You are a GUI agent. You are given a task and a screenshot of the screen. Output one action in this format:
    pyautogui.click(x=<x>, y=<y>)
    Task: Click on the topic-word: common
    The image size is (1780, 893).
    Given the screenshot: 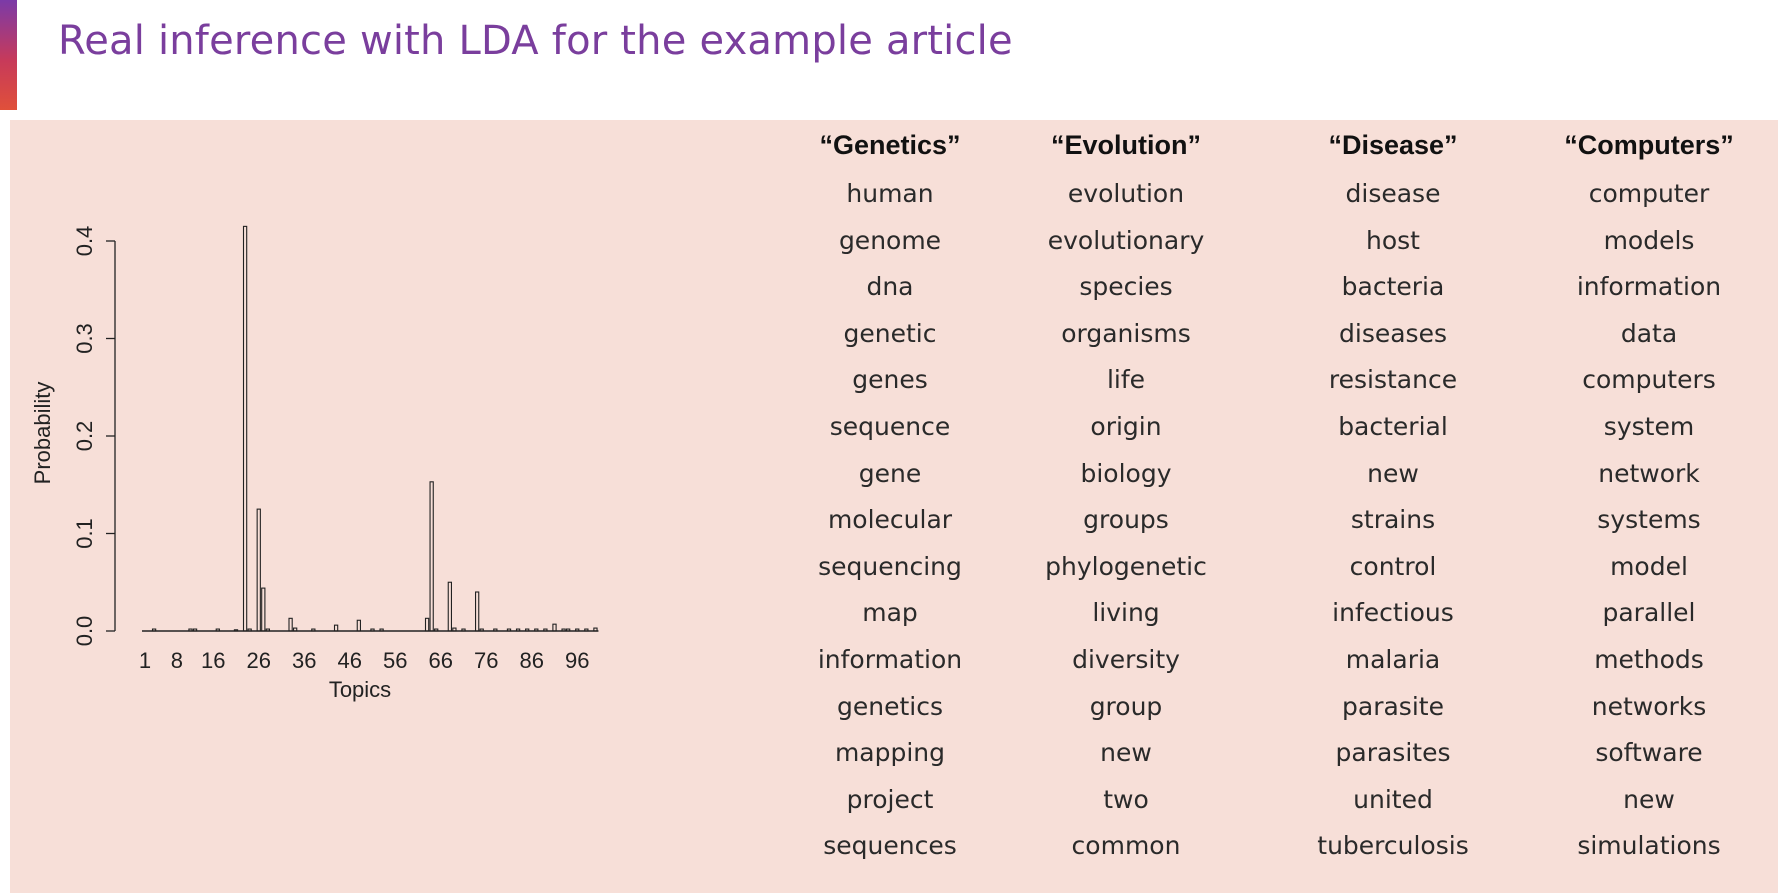 What is the action you would take?
    pyautogui.click(x=1126, y=846)
    